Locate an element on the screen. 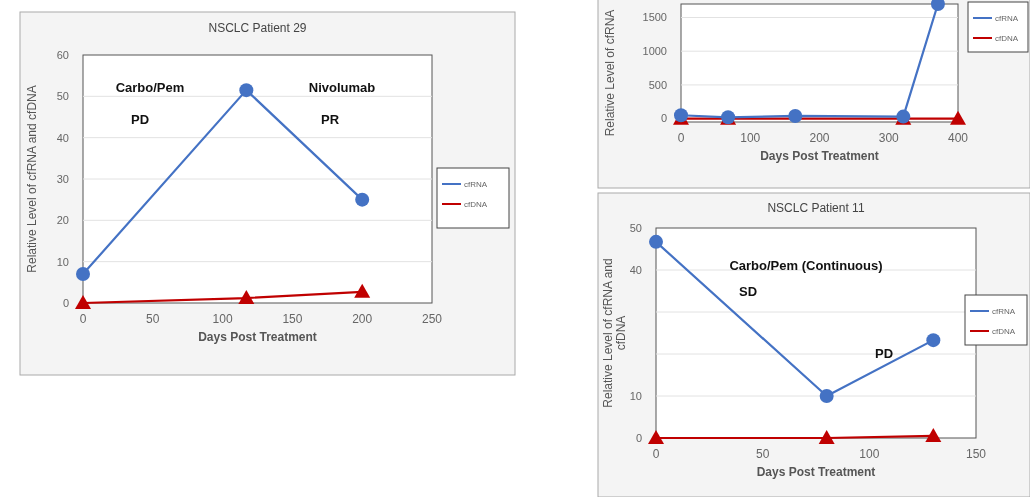  x-tick-label: 400 is located at coordinates (958, 138).